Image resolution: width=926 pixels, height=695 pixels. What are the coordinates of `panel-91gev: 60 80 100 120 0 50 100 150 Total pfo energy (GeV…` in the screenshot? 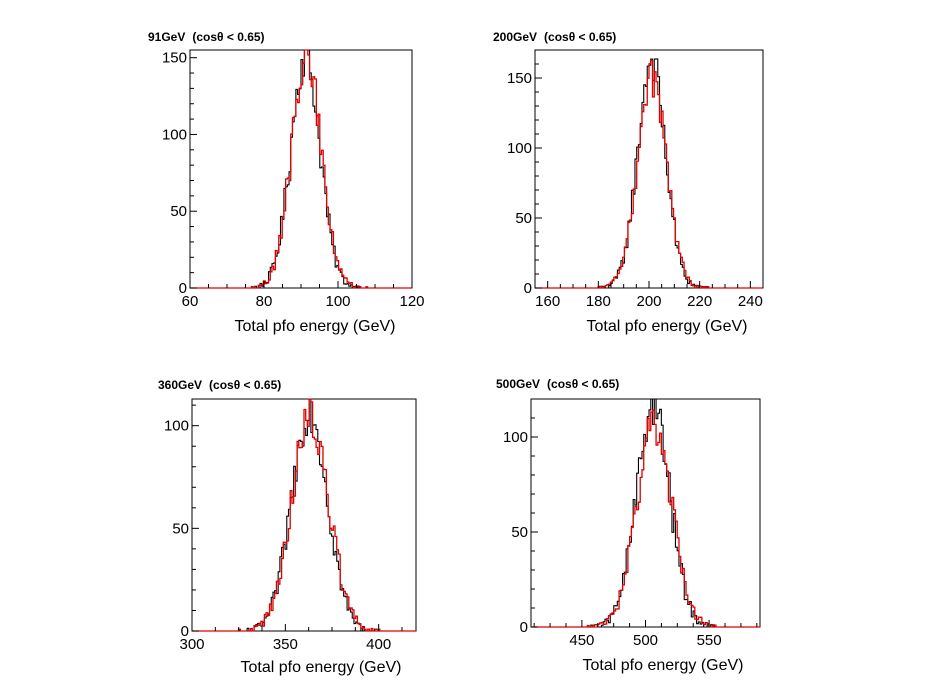 It's located at (286, 182).